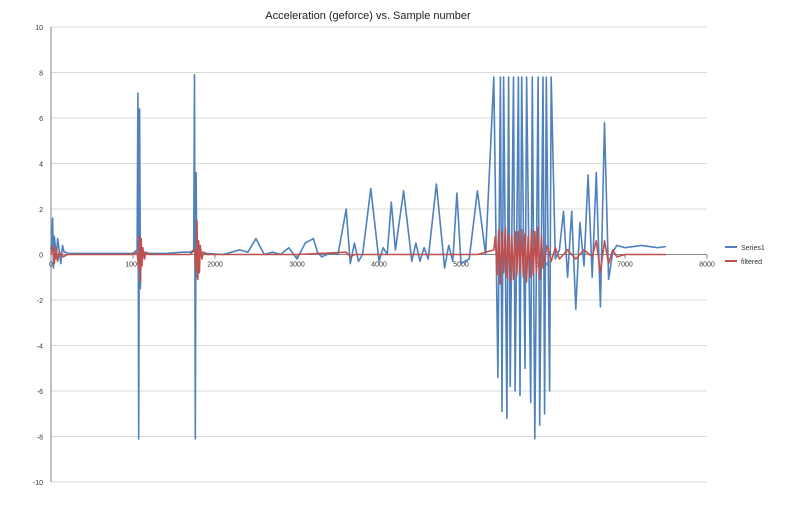 The width and height of the screenshot is (800, 513). Describe the element at coordinates (41, 256) in the screenshot. I see `y-tick-label: 0` at that location.